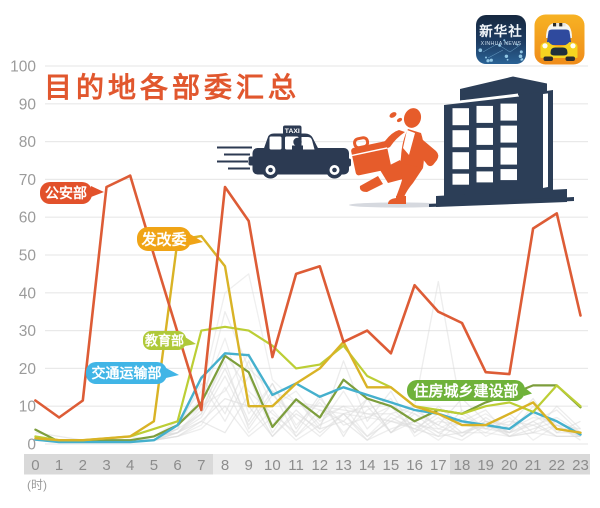  I want to click on svg-text: 13, so click(343, 465).